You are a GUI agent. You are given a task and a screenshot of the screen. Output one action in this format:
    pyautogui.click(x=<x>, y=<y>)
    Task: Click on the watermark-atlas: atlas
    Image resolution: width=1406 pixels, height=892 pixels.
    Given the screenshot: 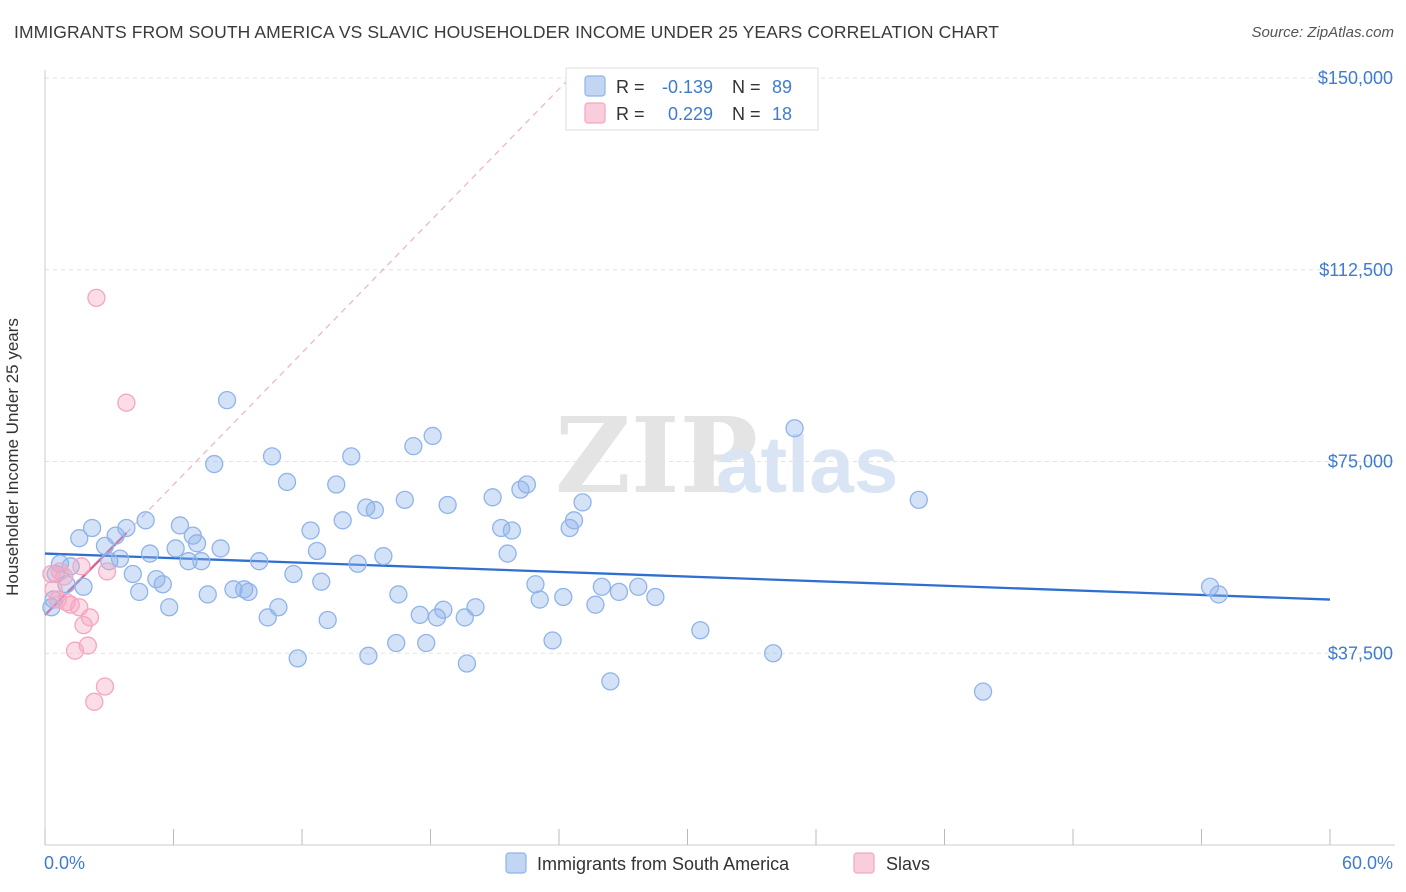 What is the action you would take?
    pyautogui.click(x=807, y=464)
    